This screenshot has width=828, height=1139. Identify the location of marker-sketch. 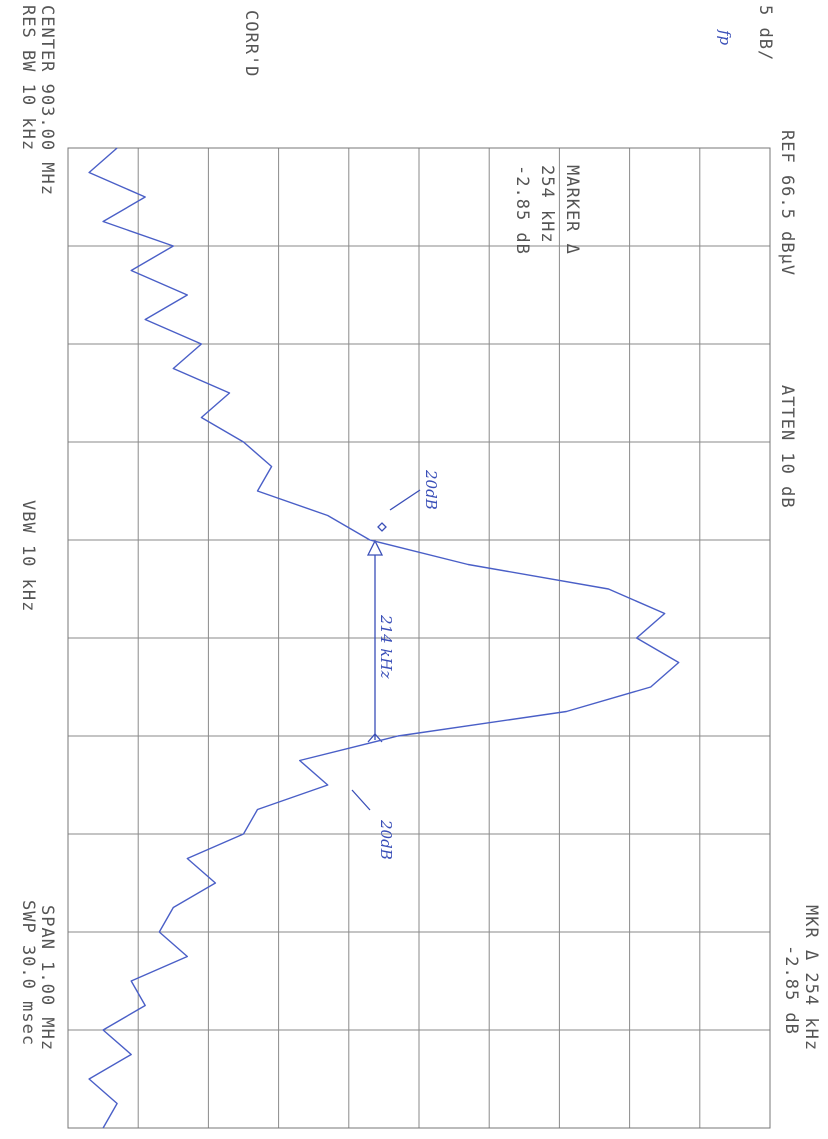
(386, 650).